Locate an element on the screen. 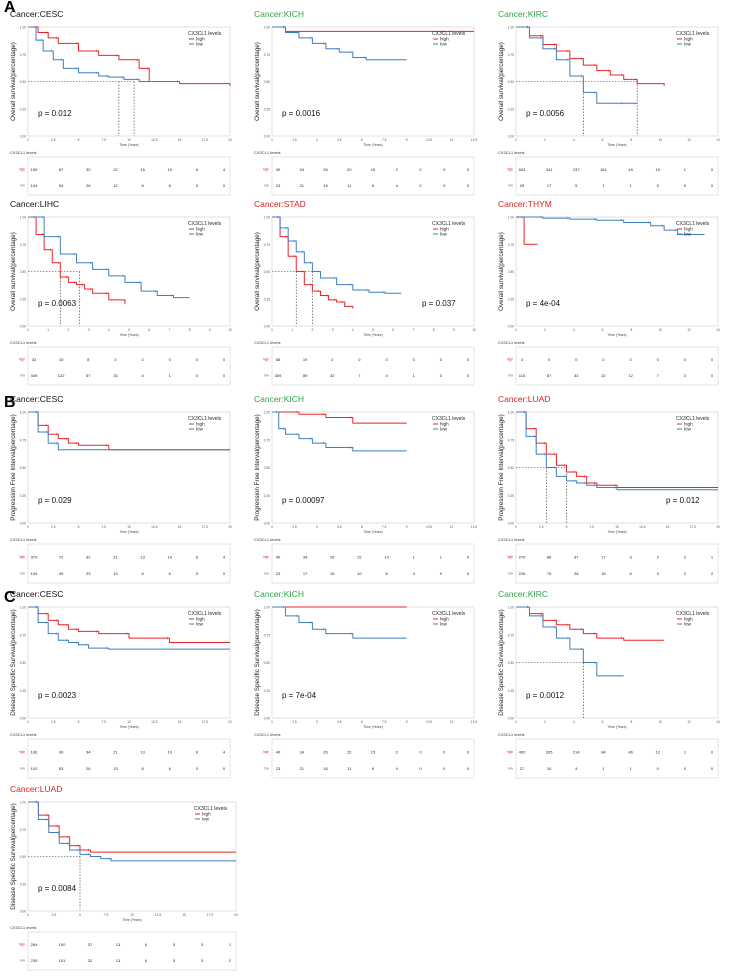 This screenshot has width=731, height=980. x-tick-label: 7 is located at coordinates (170, 330).